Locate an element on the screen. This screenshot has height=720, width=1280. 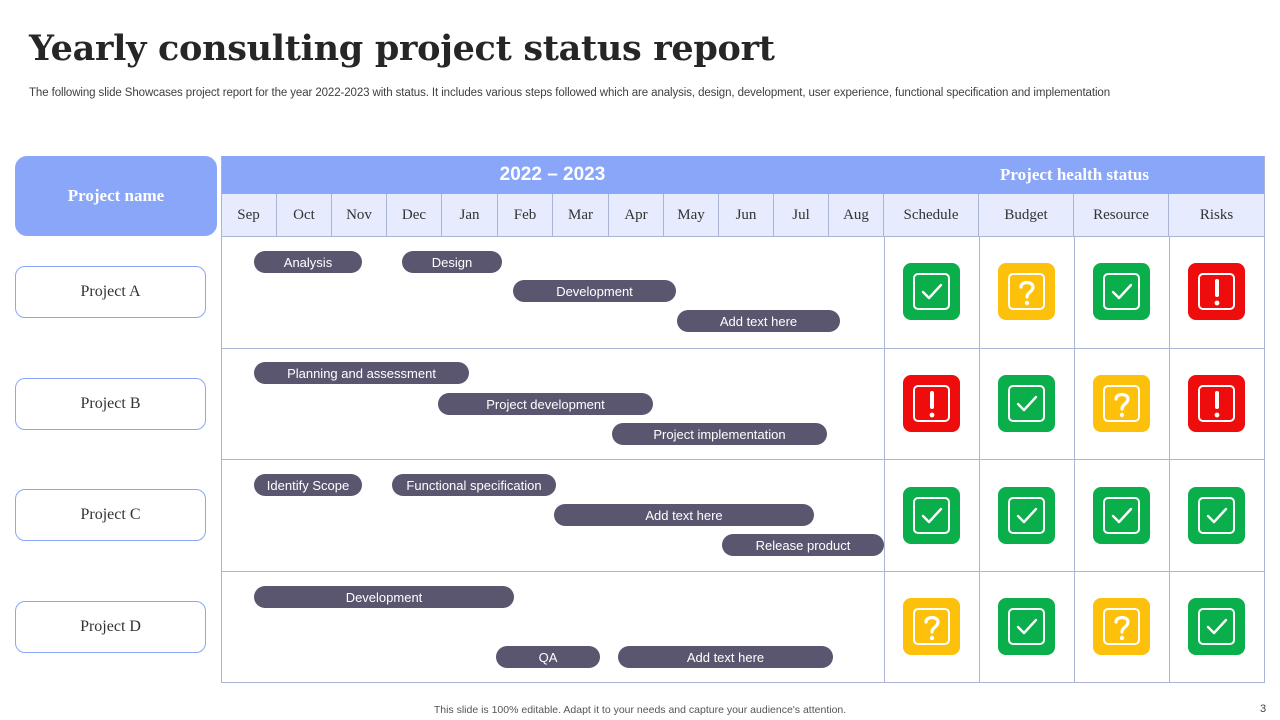
page-number: 3 is located at coordinates (1263, 709).